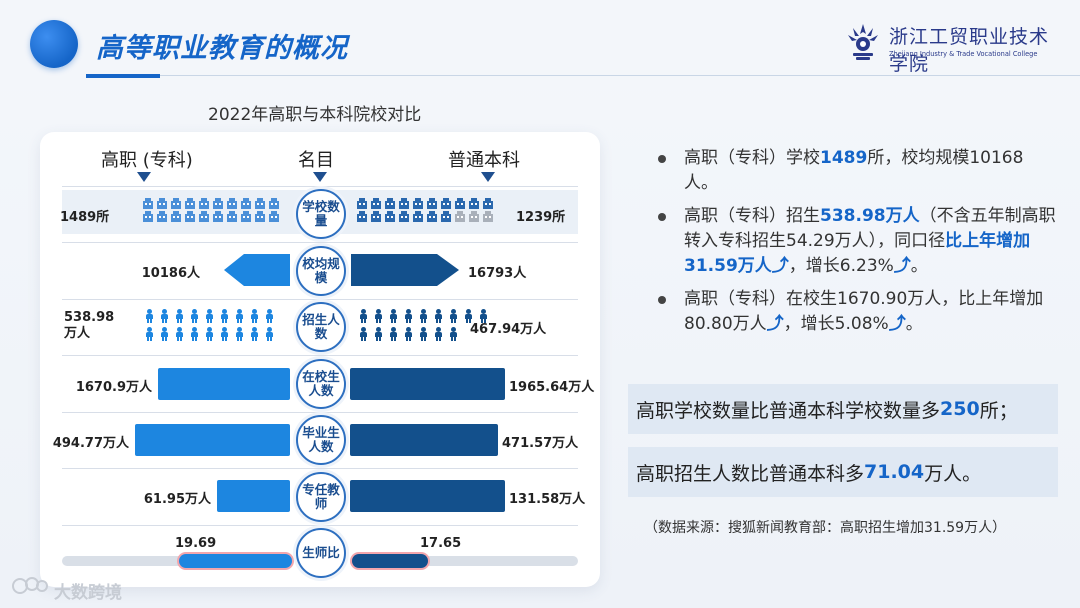 The width and height of the screenshot is (1080, 608). What do you see at coordinates (552, 387) in the screenshot?
I see `chart-data-label: 1965.64万人` at bounding box center [552, 387].